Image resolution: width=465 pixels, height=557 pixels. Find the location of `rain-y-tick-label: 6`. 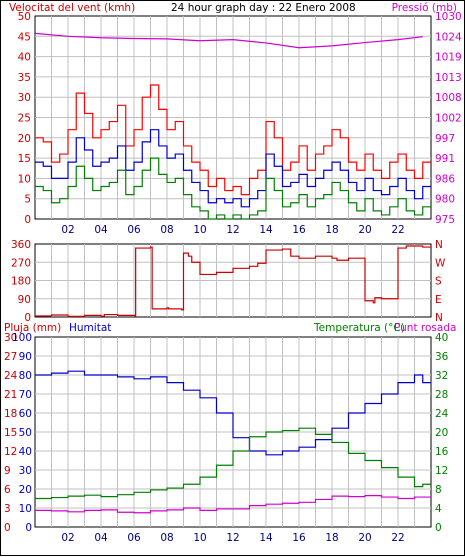

rain-y-tick-label: 6 is located at coordinates (7, 490).